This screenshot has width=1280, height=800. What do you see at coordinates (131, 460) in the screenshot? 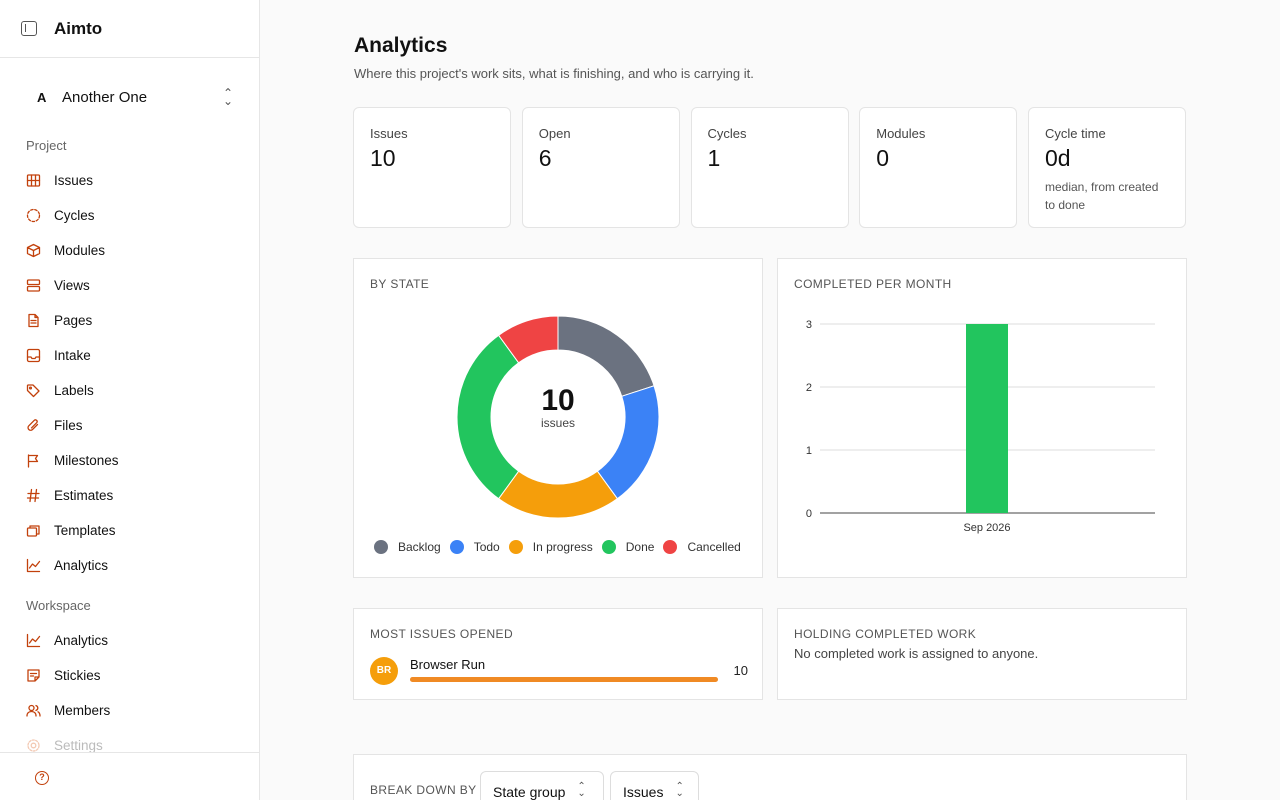
I see `sidebar-item-milestones: Milestones` at bounding box center [131, 460].